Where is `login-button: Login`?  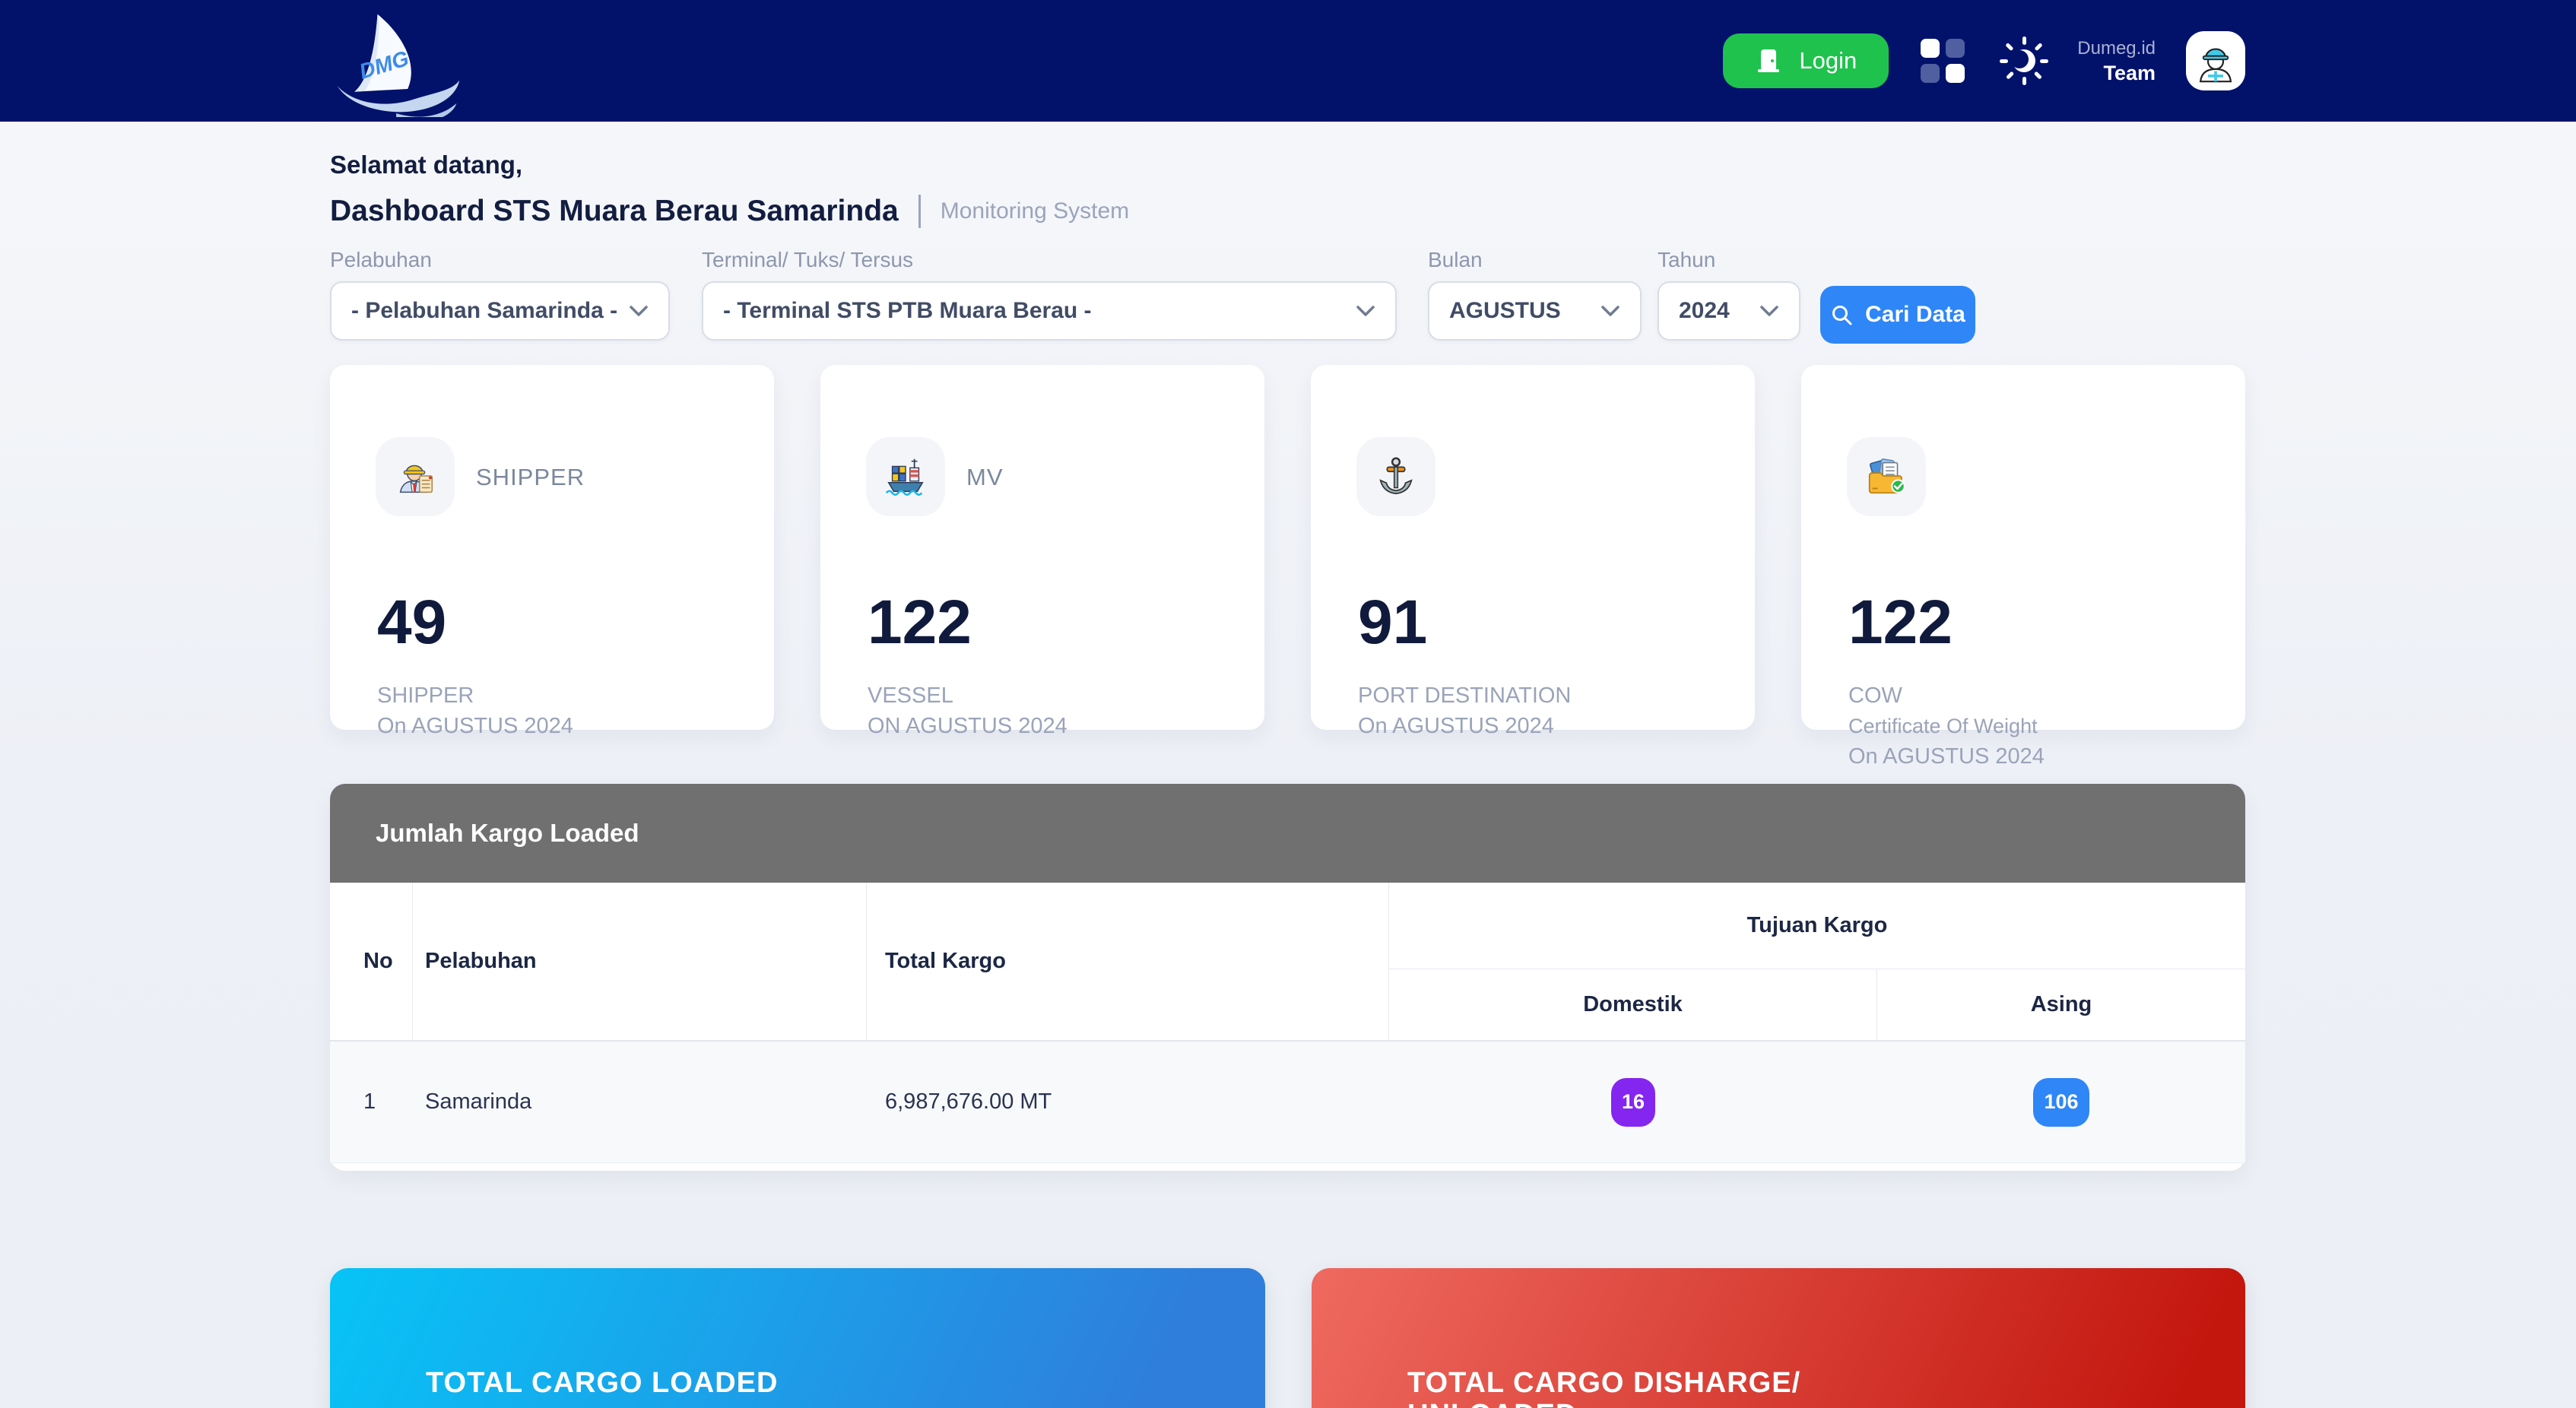
login-button: Login is located at coordinates (1806, 60).